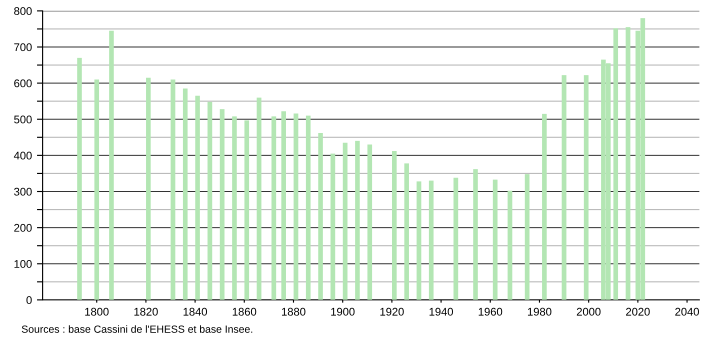  I want to click on x-tick-label: 1980, so click(540, 312).